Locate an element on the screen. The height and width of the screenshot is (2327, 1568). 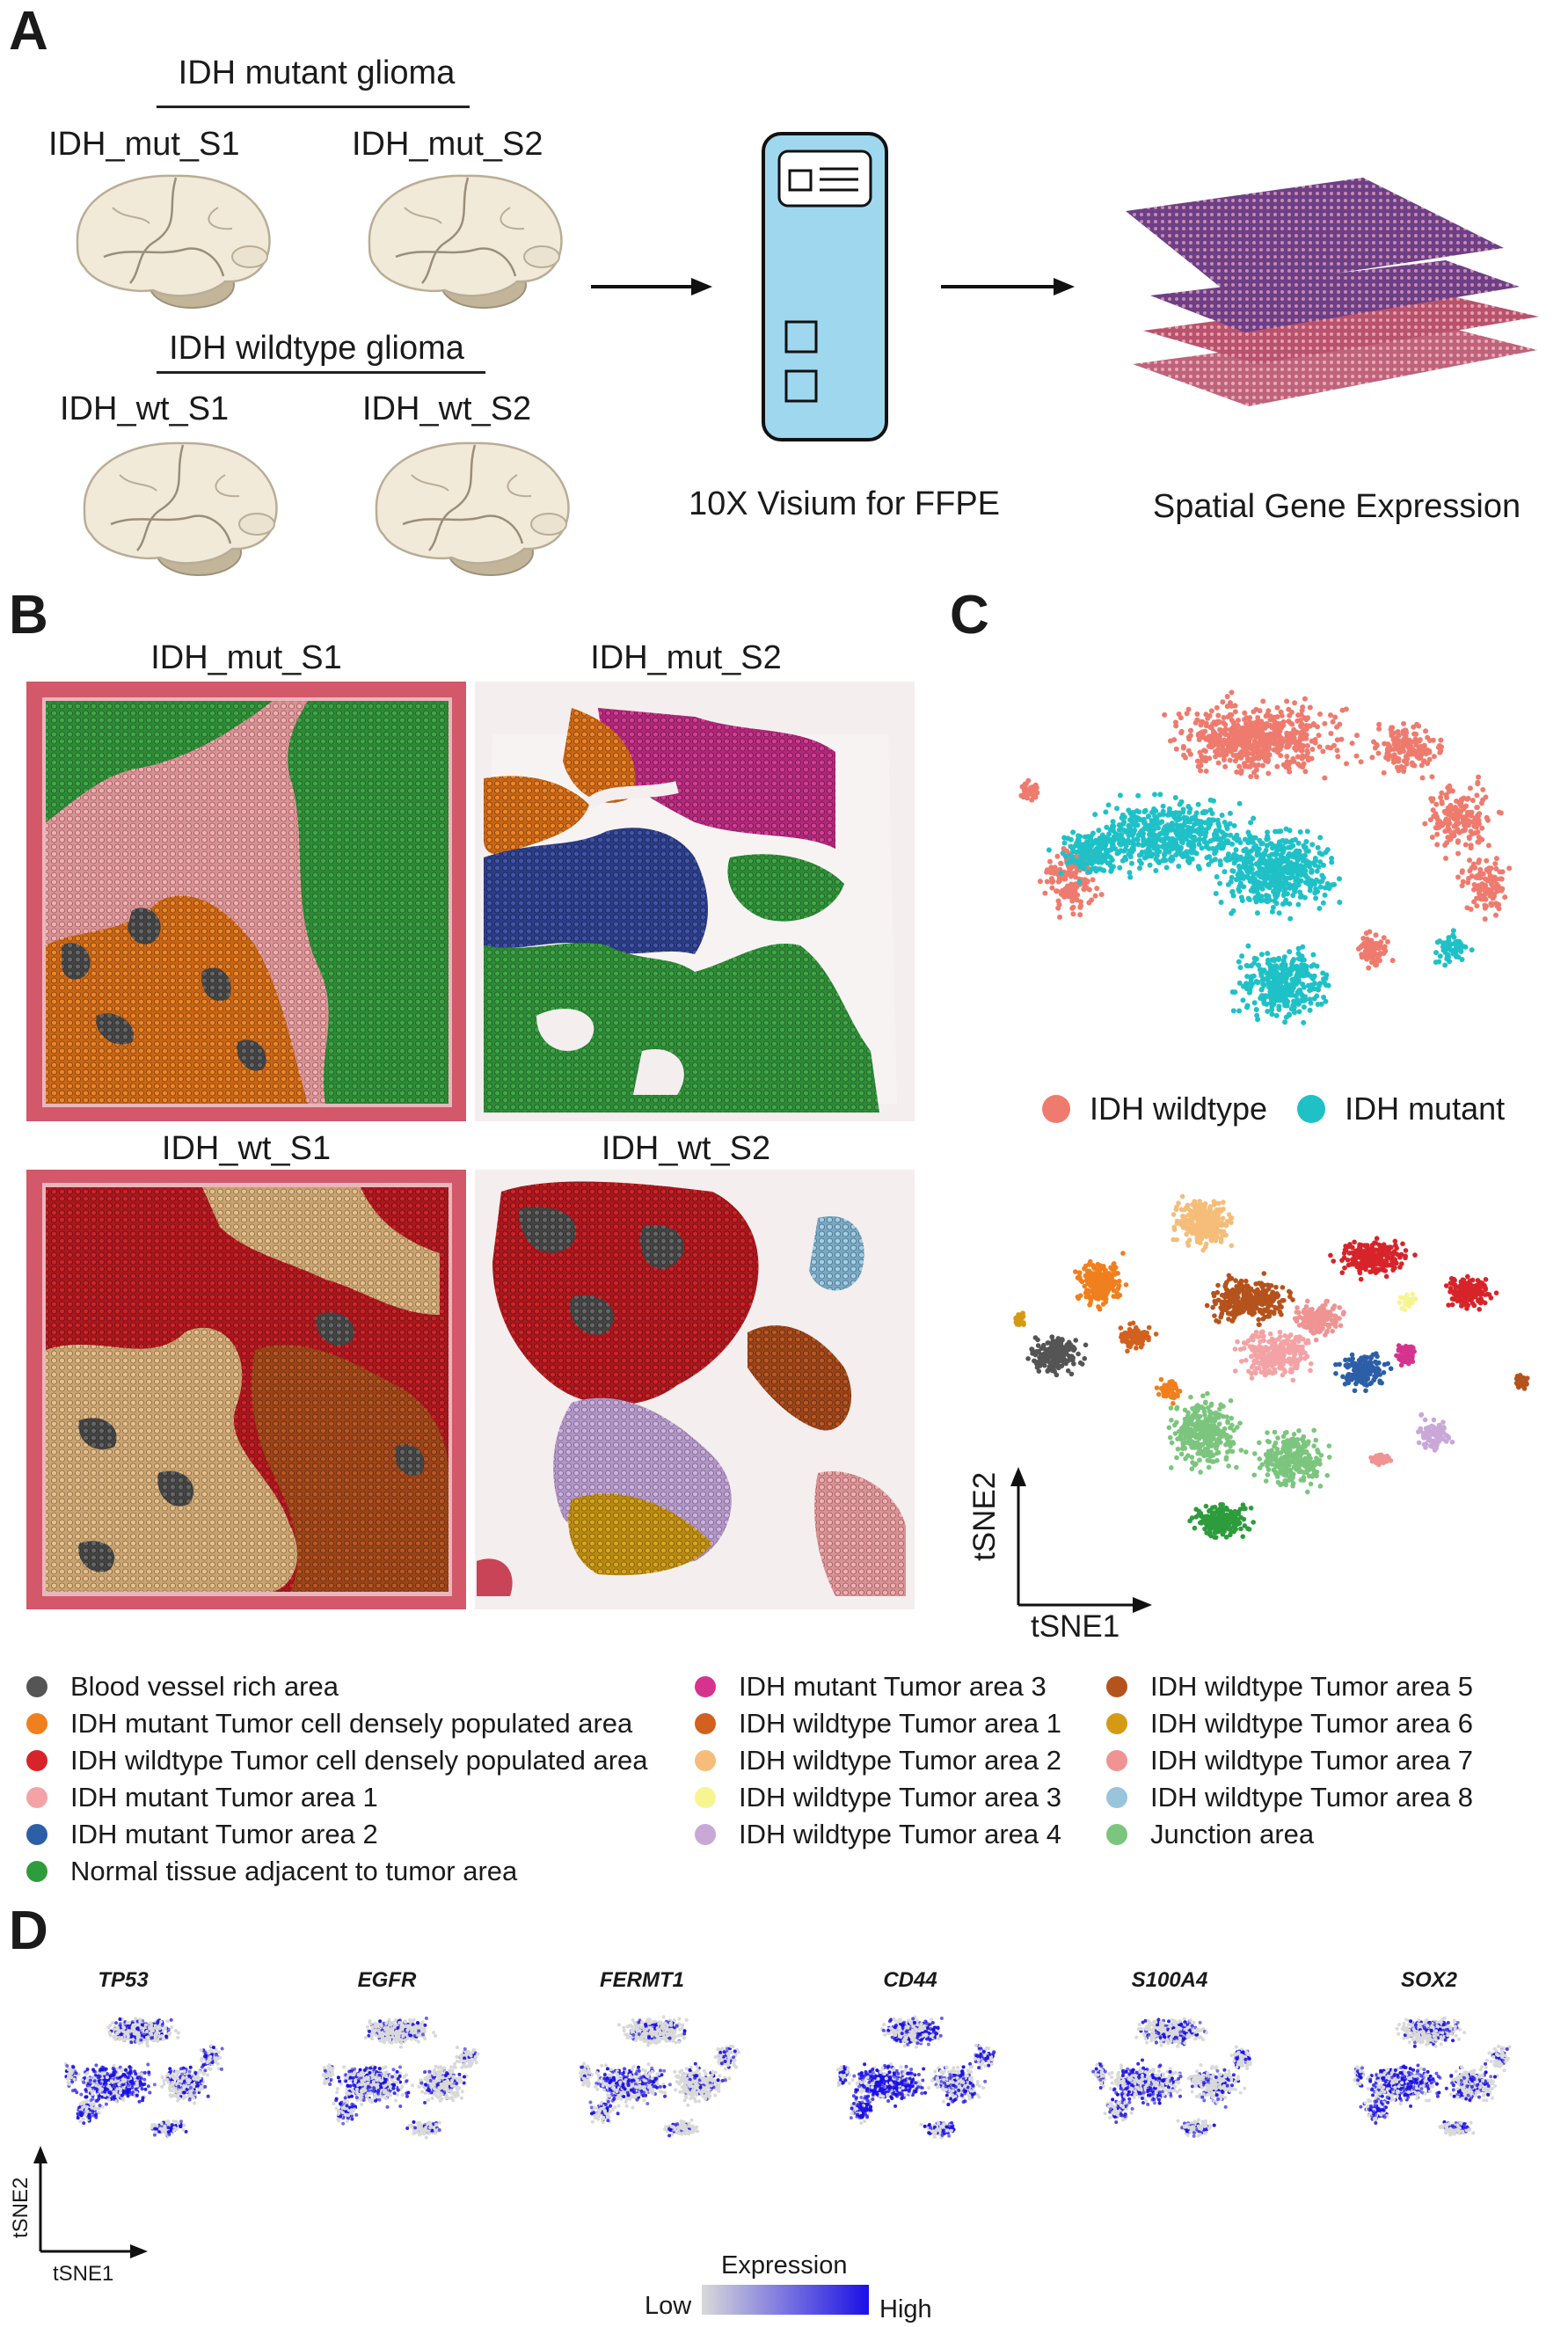
legend-label-wildtype: IDH wildtype is located at coordinates (1179, 1109).